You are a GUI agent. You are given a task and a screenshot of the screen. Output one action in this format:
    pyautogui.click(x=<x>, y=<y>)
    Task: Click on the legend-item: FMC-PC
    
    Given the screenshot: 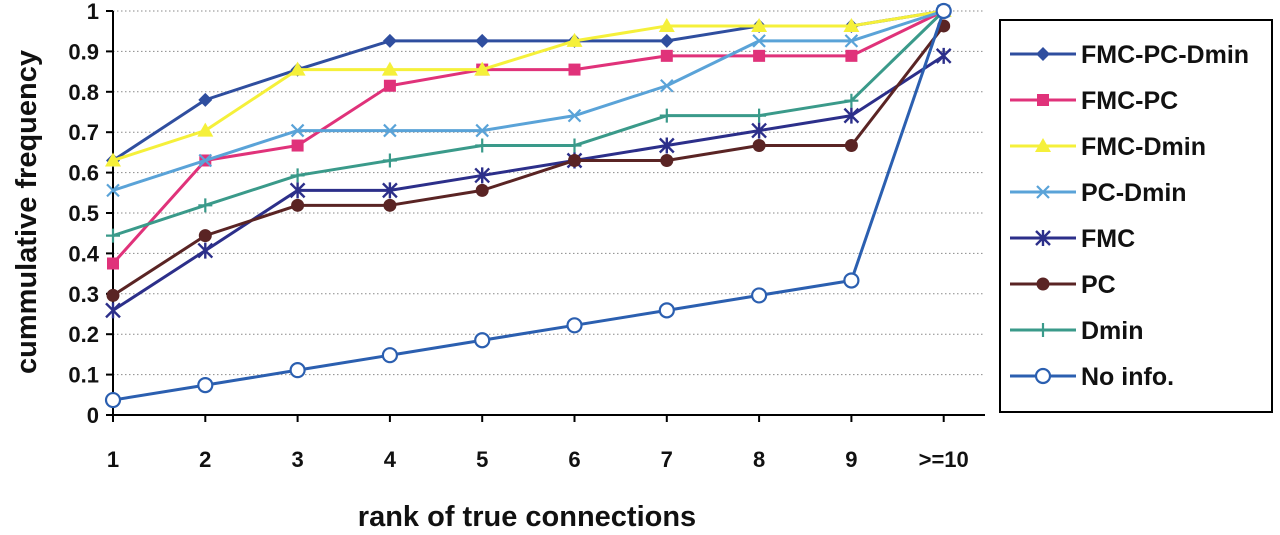 What is the action you would take?
    pyautogui.click(x=1094, y=101)
    